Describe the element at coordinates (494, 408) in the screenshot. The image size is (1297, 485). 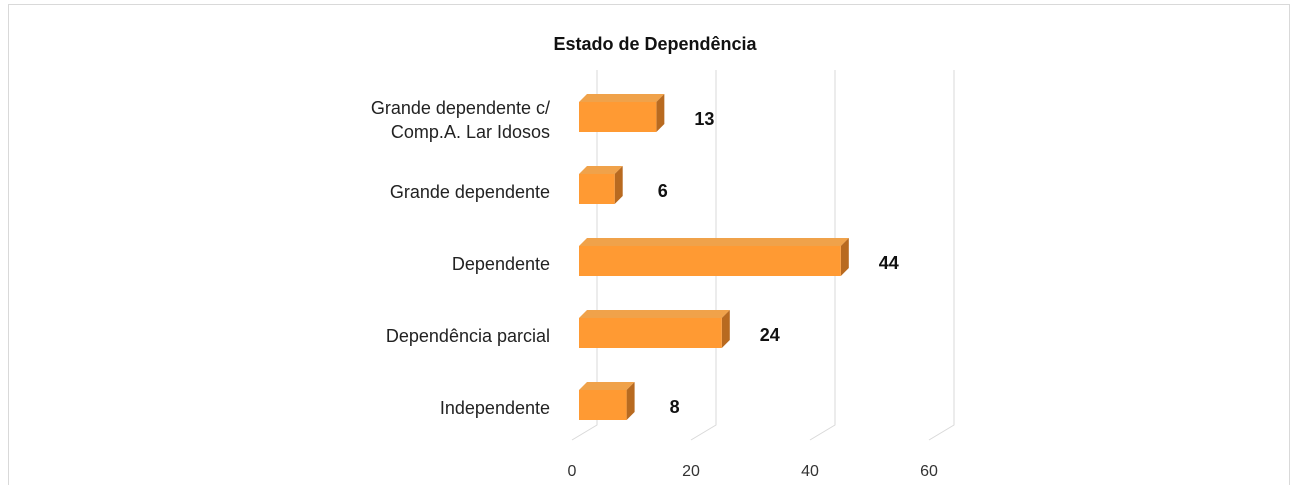
I see `y-tick-label: Independente` at that location.